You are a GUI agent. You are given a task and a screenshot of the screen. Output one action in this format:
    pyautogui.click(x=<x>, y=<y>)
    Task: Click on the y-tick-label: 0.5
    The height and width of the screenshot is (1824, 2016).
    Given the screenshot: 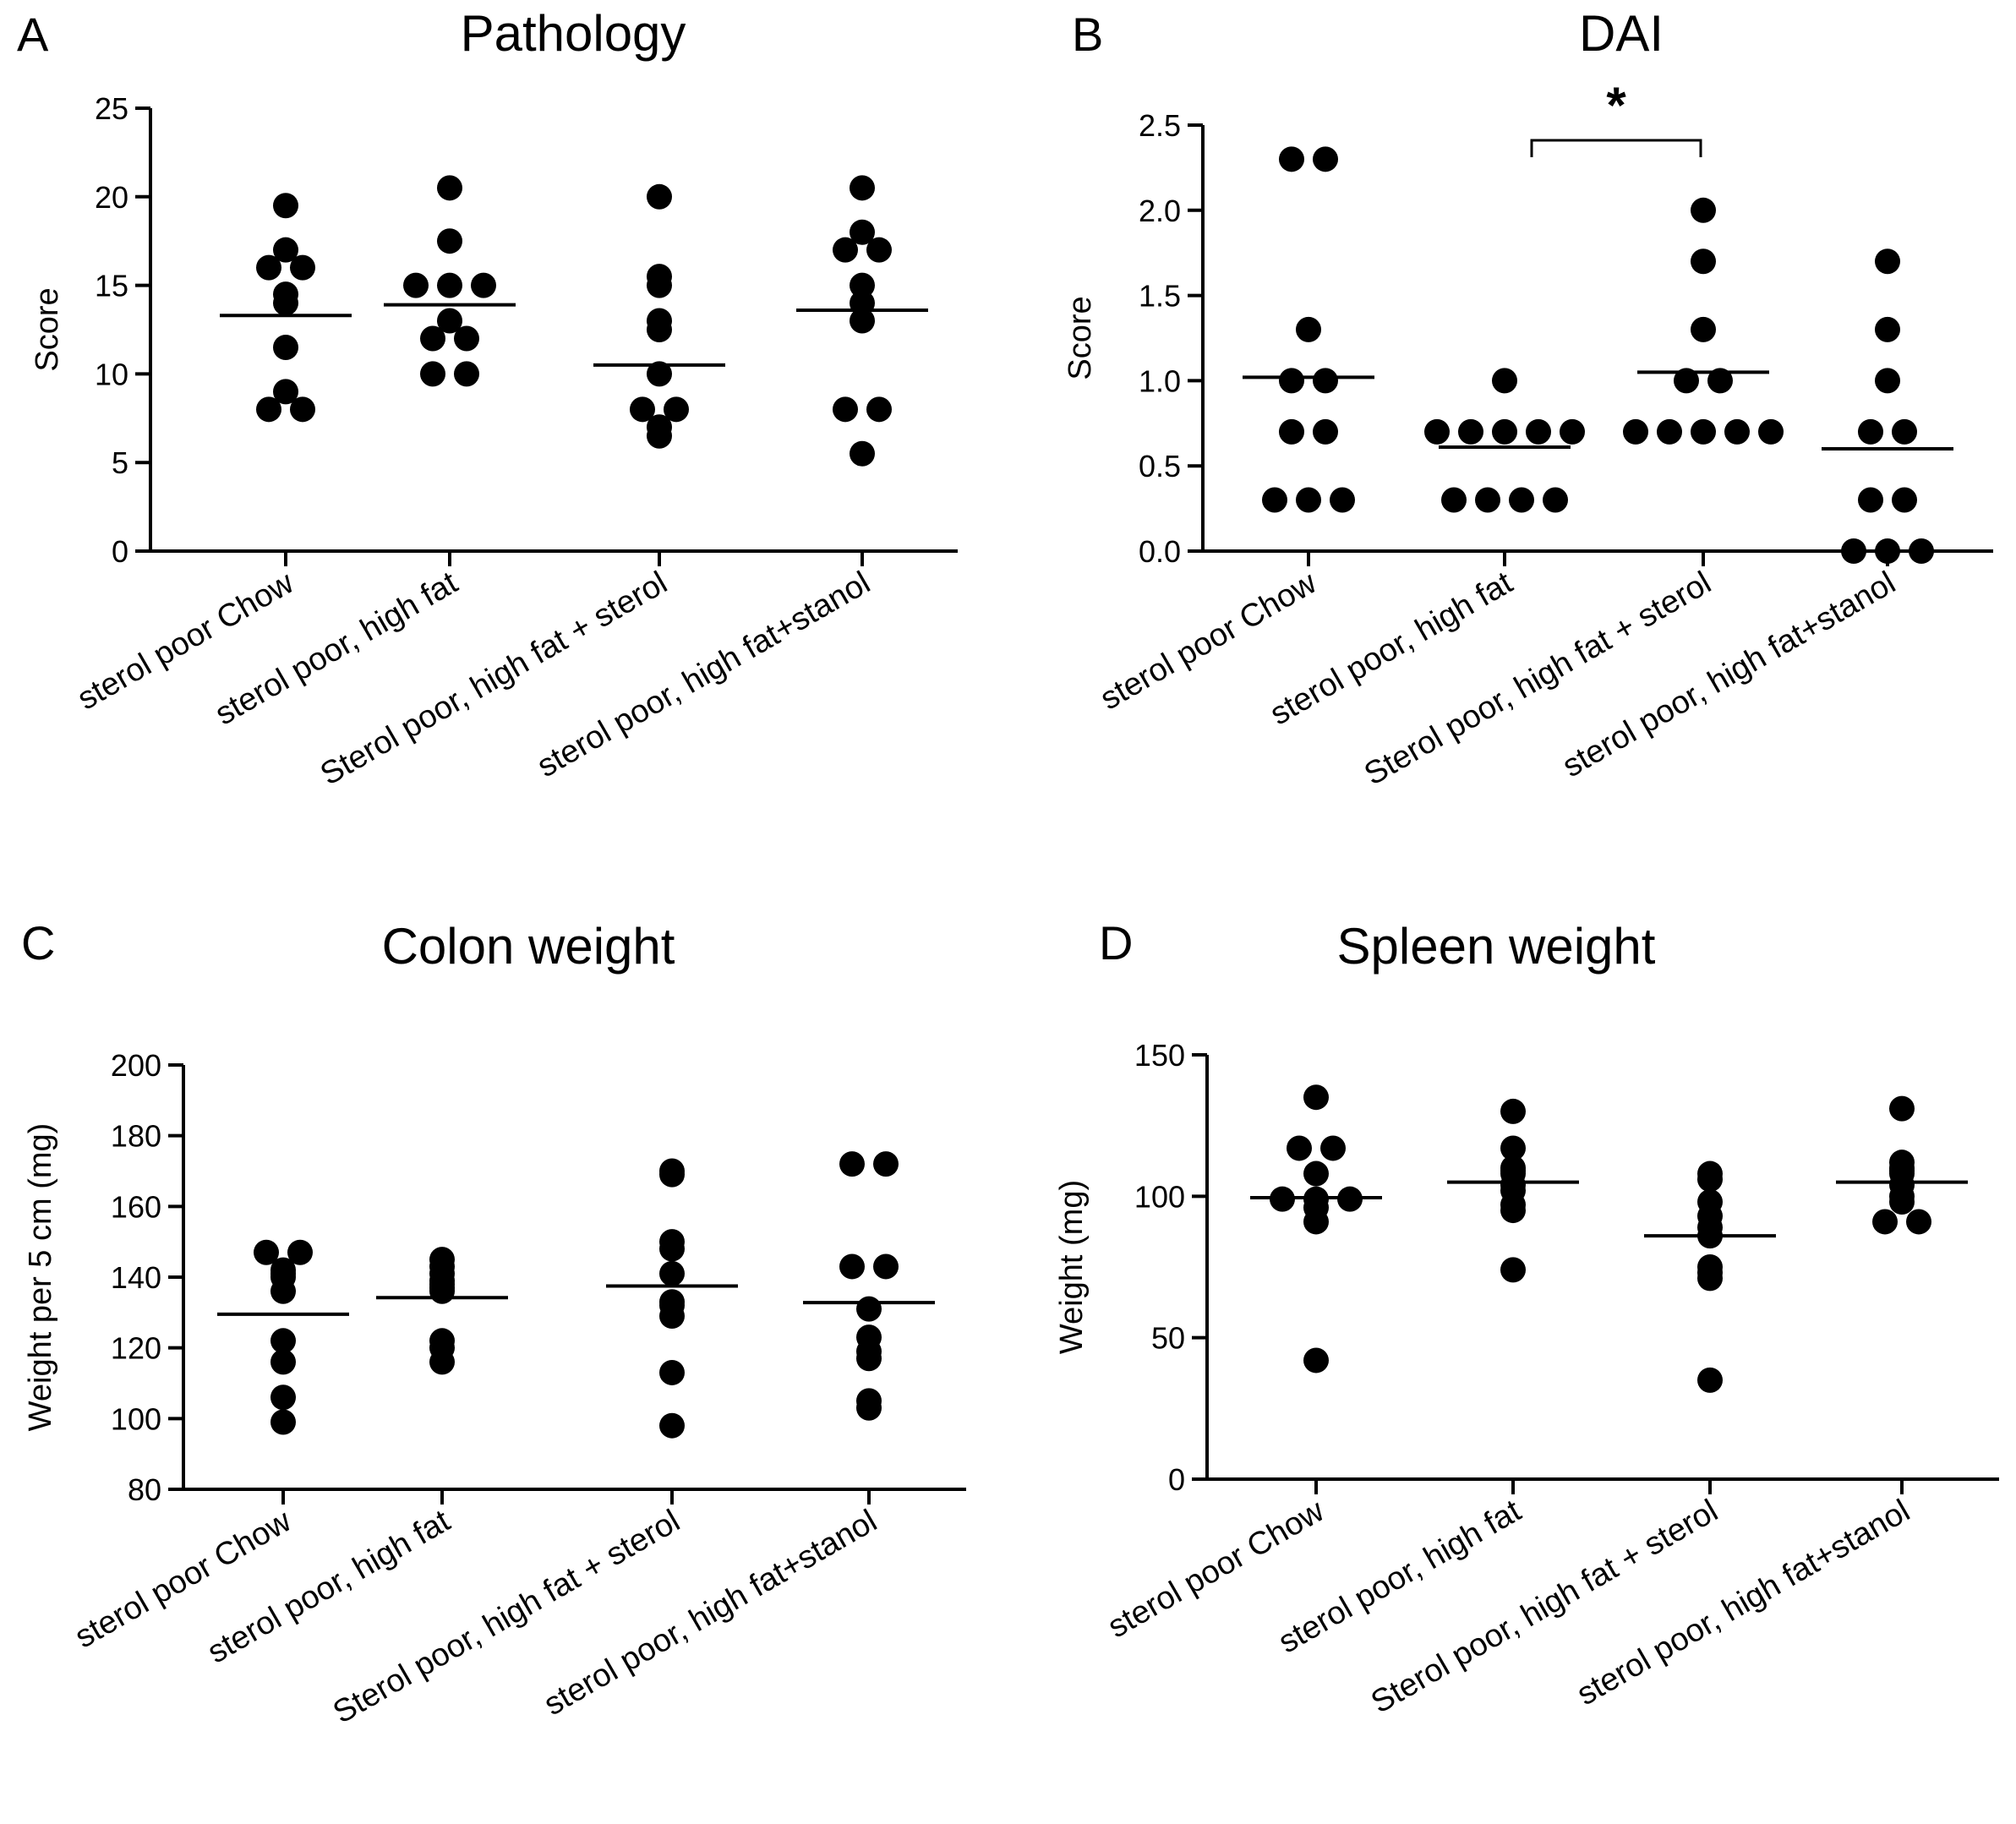 What is the action you would take?
    pyautogui.click(x=1160, y=466)
    